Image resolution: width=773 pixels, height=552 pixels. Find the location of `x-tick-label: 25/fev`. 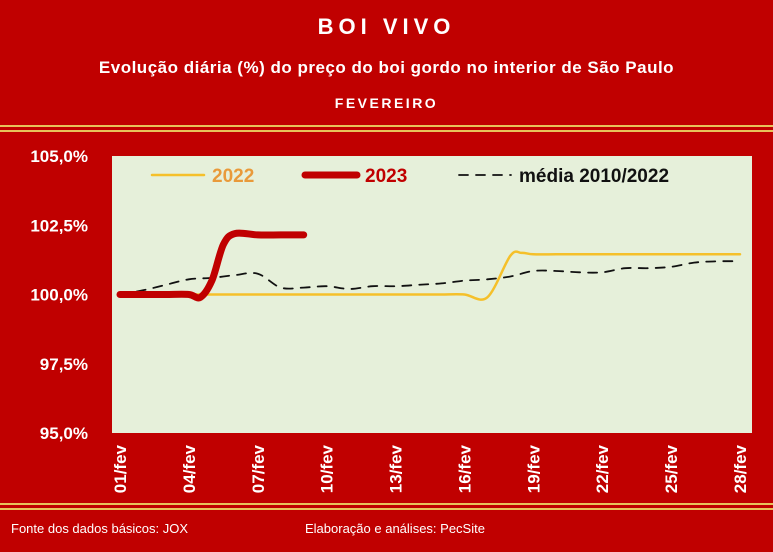

x-tick-label: 25/fev is located at coordinates (671, 468).